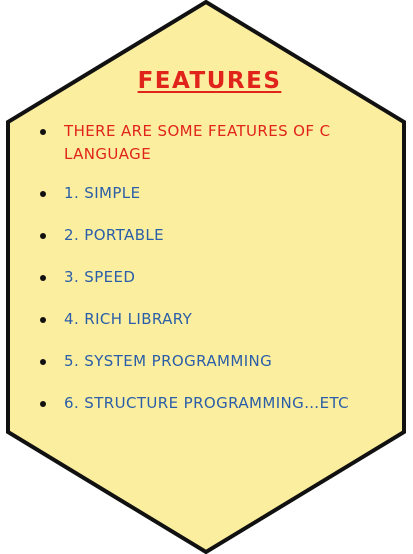 Image resolution: width=413 pixels, height=554 pixels. What do you see at coordinates (128, 319) in the screenshot?
I see `list-item-text: 4. RICH LIBRARY` at bounding box center [128, 319].